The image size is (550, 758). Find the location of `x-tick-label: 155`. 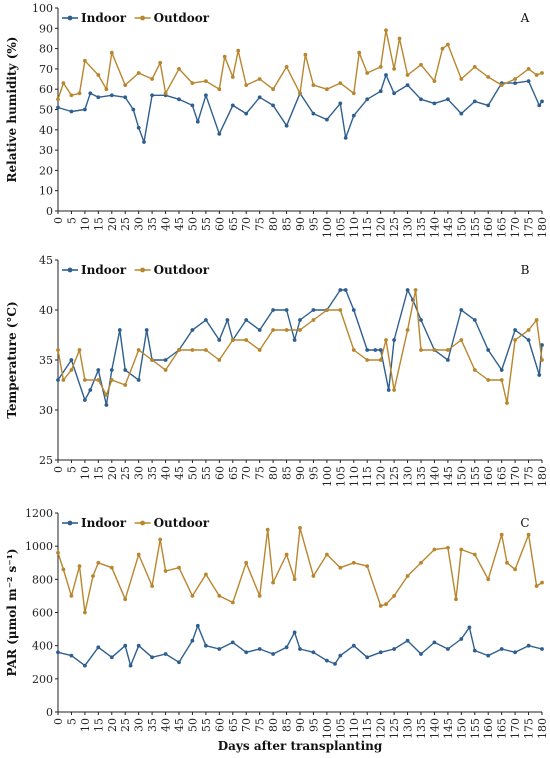

x-tick-label: 155 is located at coordinates (475, 728).